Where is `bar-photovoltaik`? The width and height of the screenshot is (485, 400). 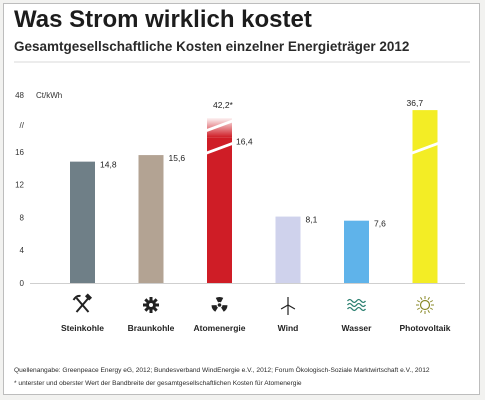 bar-photovoltaik is located at coordinates (425, 197).